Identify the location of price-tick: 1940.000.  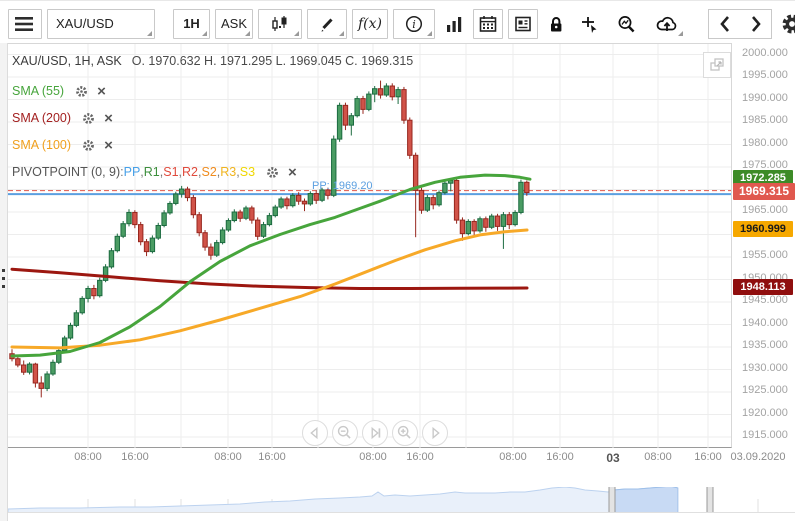
(765, 322).